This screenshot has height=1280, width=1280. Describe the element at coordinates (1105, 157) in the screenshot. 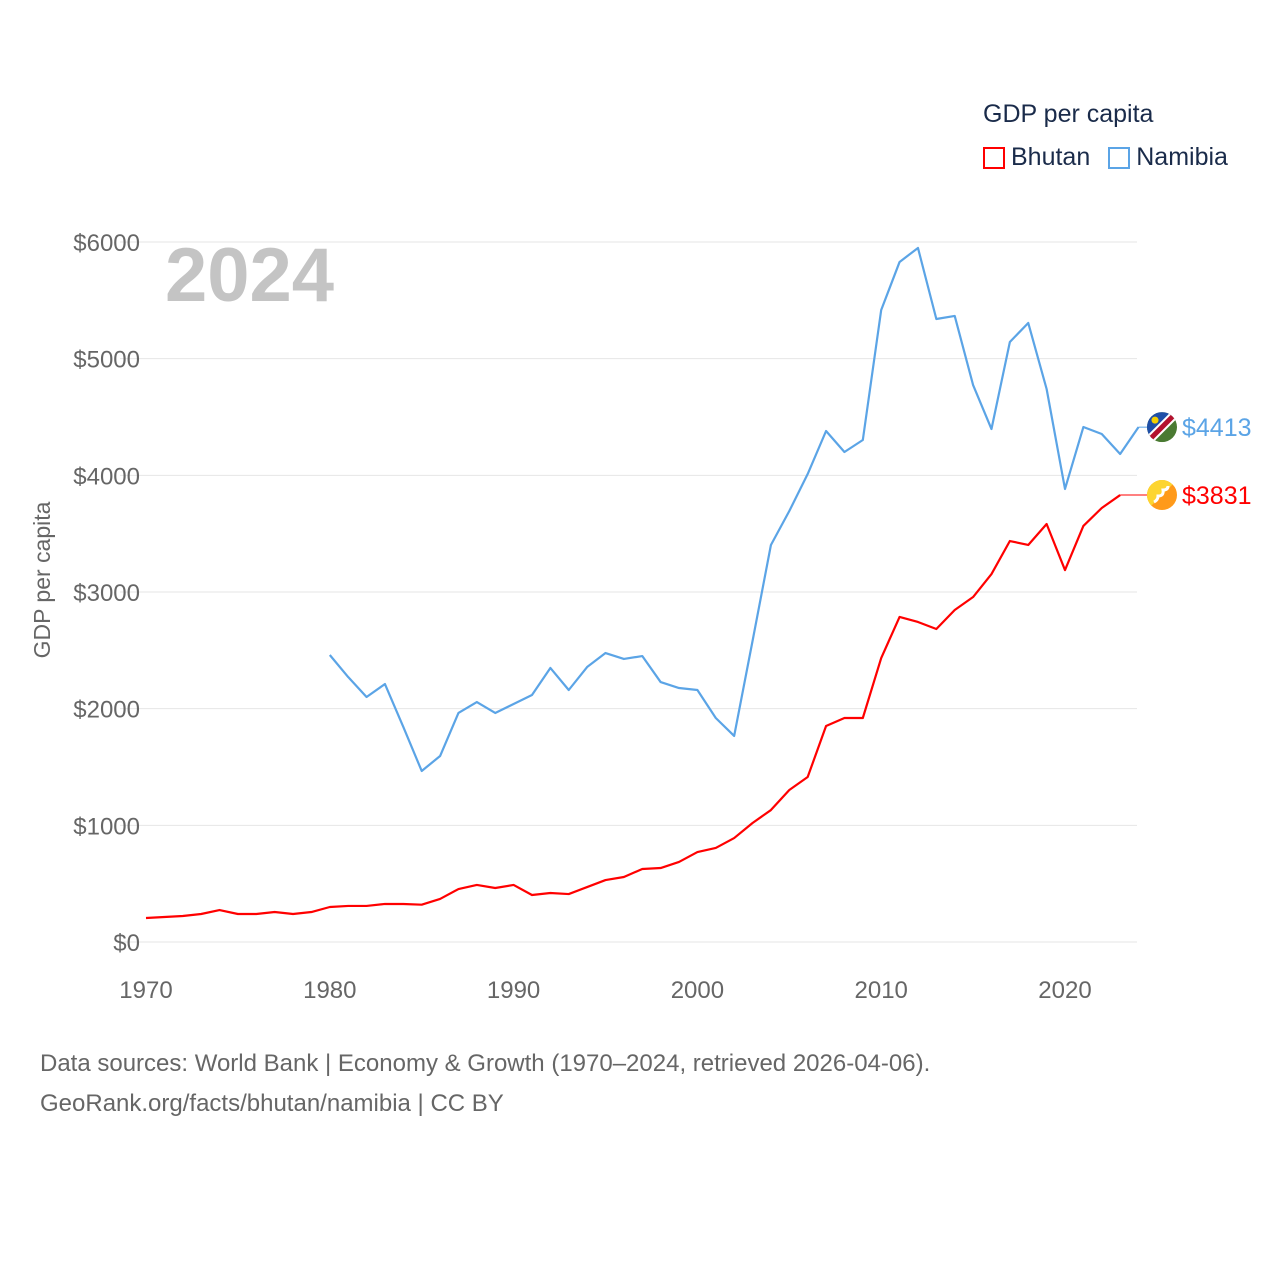

I see `legend: Bhutan Namibia` at that location.